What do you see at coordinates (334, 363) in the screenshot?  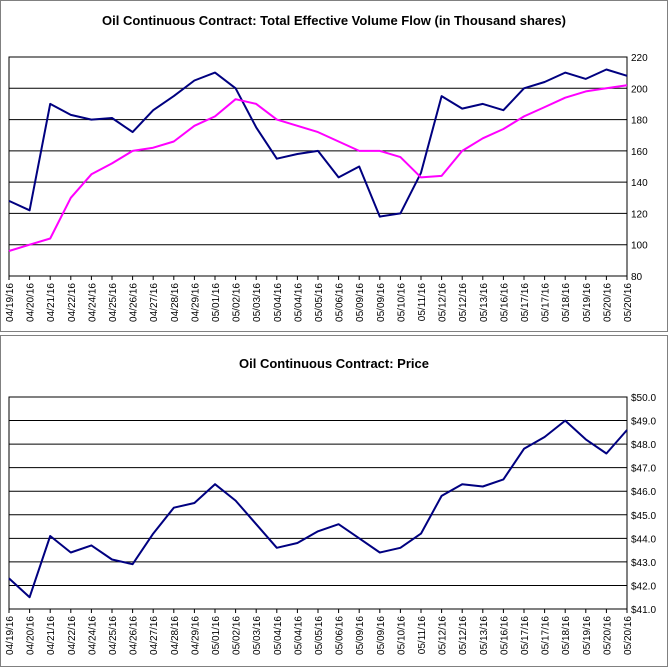 I see `price-chart-title: Oil Continuous Contract: Price` at bounding box center [334, 363].